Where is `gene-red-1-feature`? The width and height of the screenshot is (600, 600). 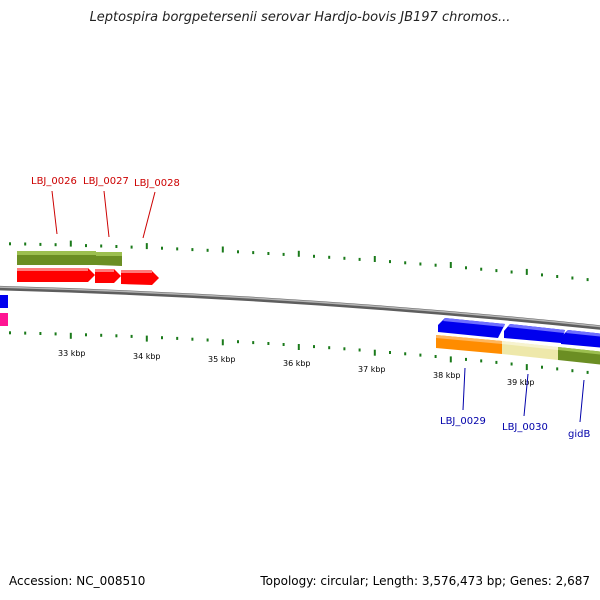 gene-red-1-feature is located at coordinates (56, 275).